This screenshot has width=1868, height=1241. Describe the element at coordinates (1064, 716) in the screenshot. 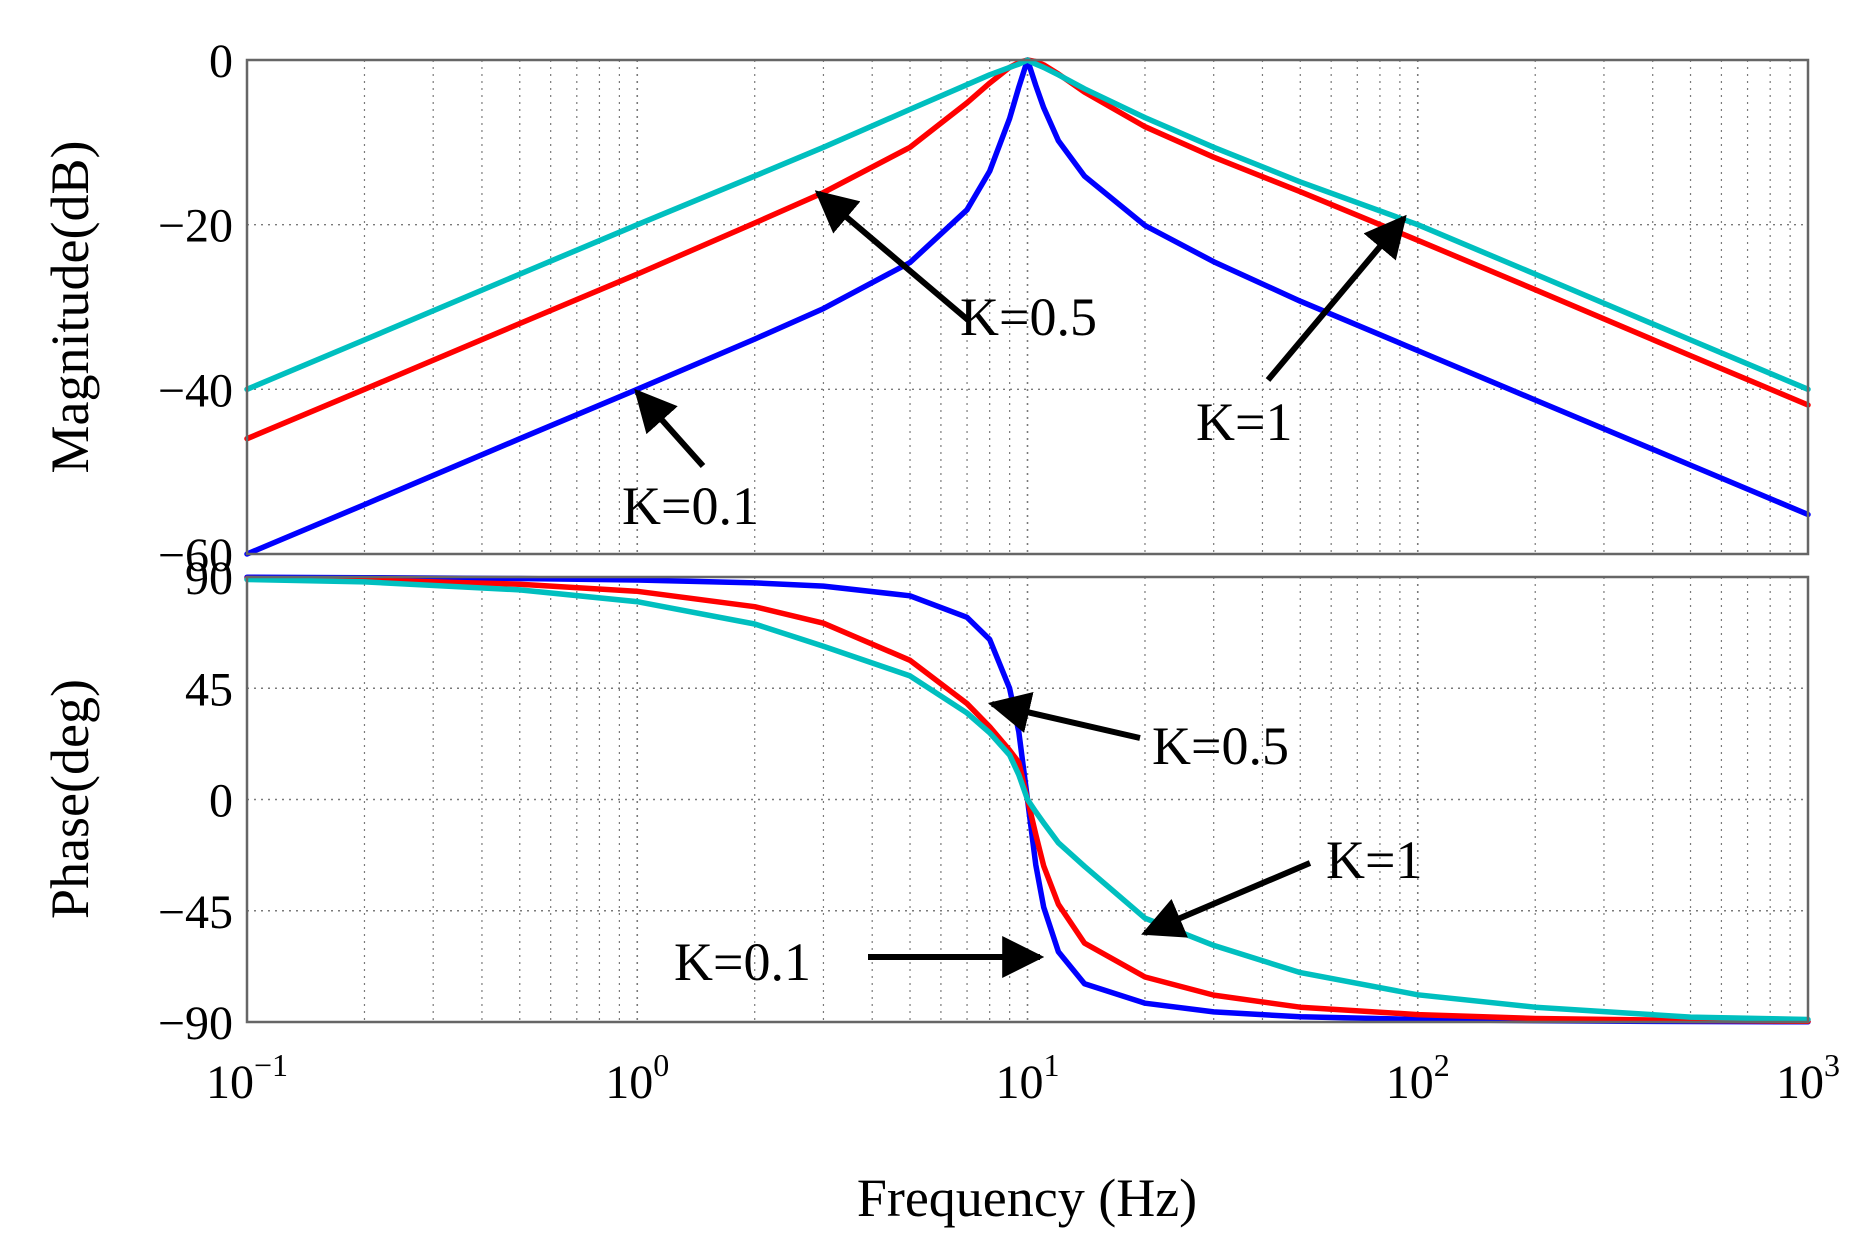

I see `phase-k05-arrow` at that location.